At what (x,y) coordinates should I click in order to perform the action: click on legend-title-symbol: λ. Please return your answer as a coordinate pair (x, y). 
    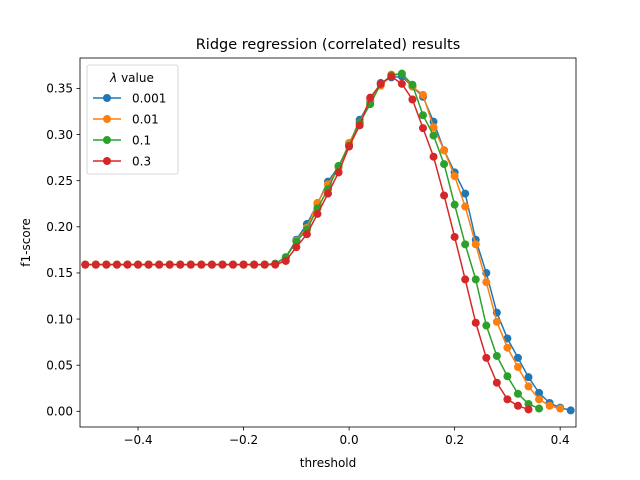
    Looking at the image, I should click on (113, 78).